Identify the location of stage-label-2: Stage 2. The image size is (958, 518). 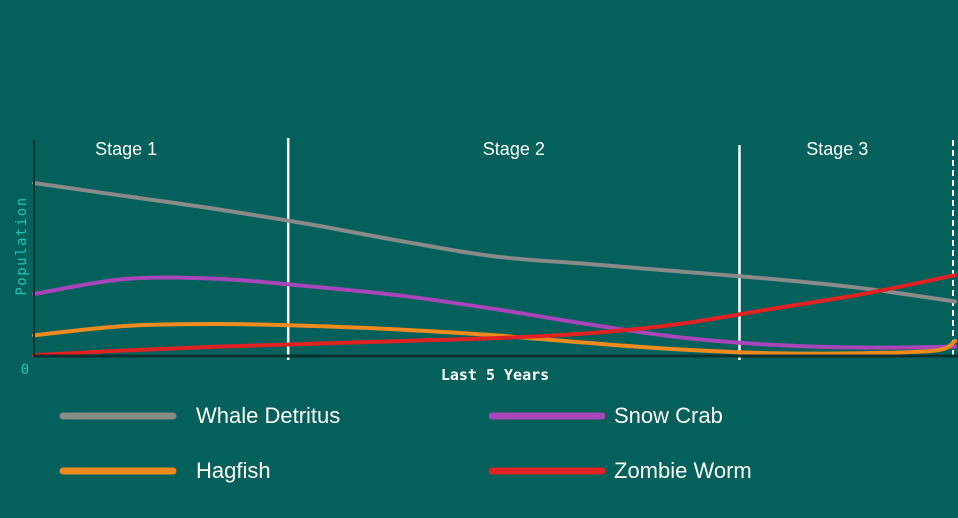
(514, 149).